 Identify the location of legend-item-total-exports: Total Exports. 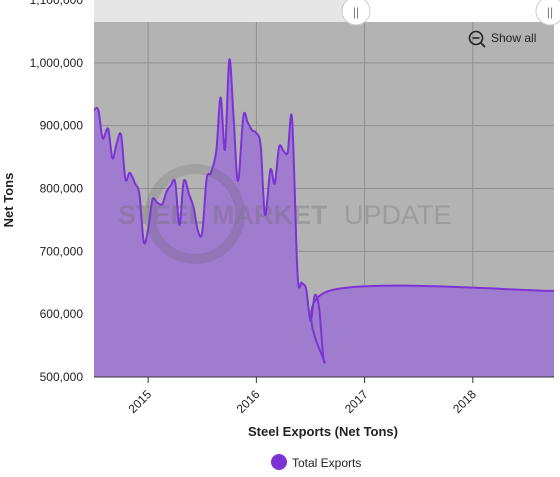
(316, 462).